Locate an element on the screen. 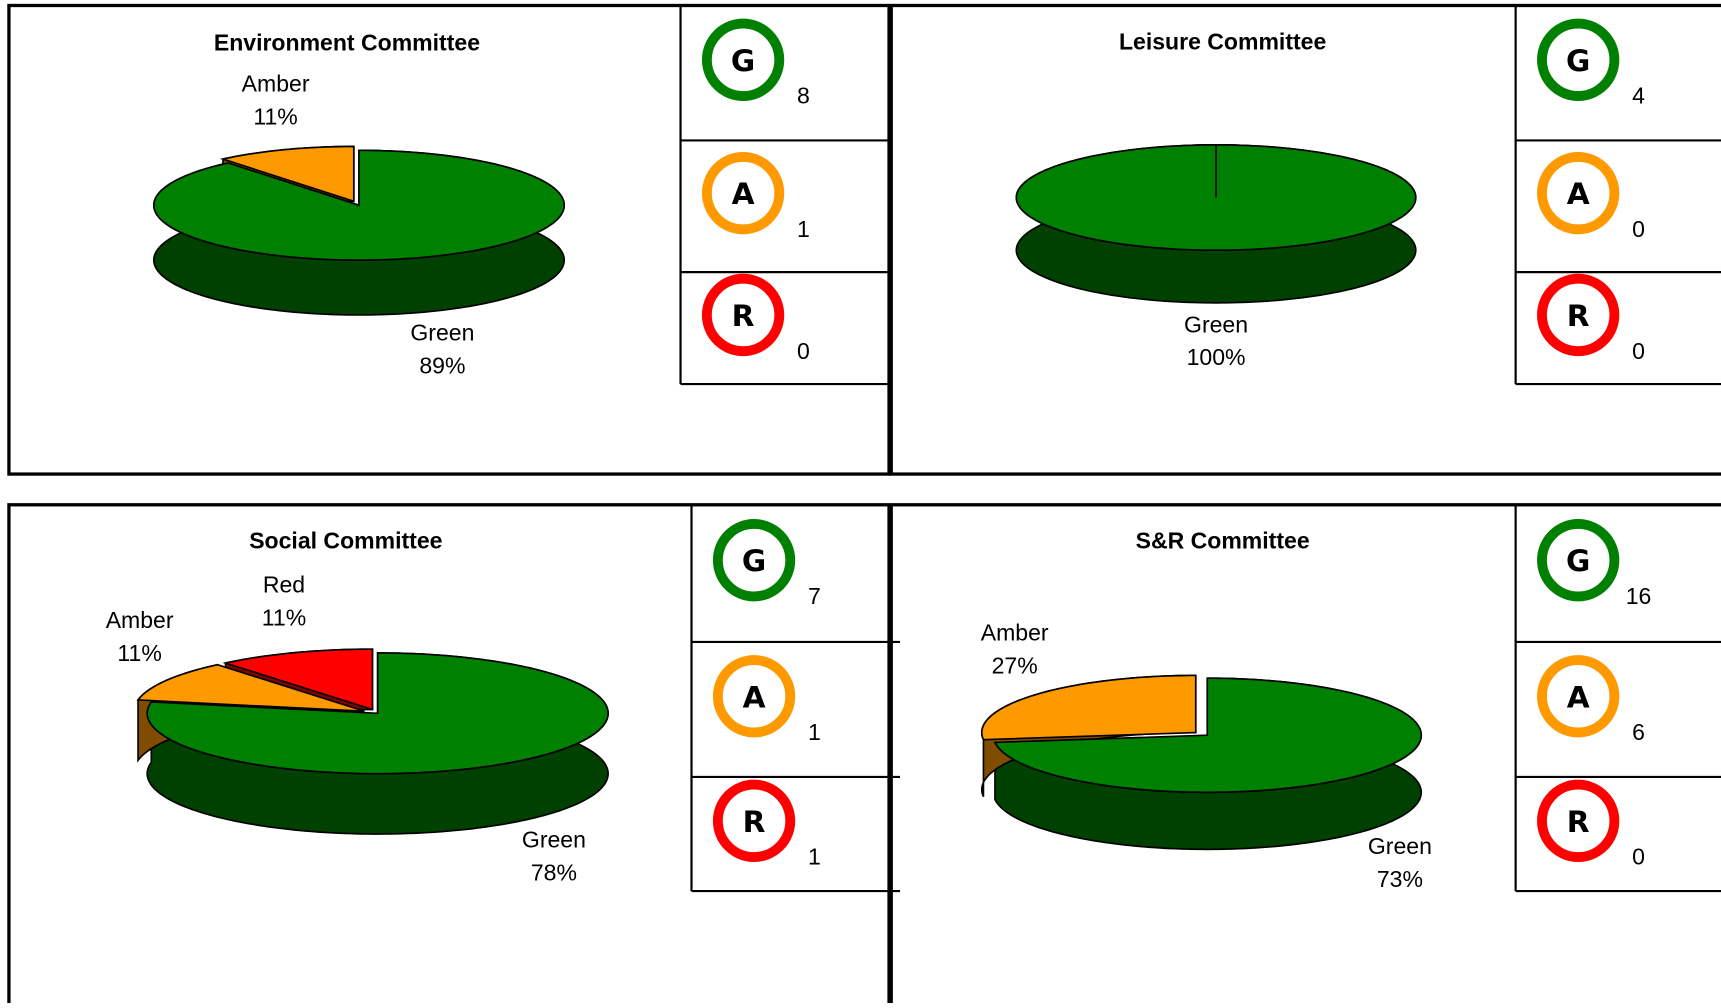 The image size is (1721, 1008). status-count: 6 is located at coordinates (1638, 732).